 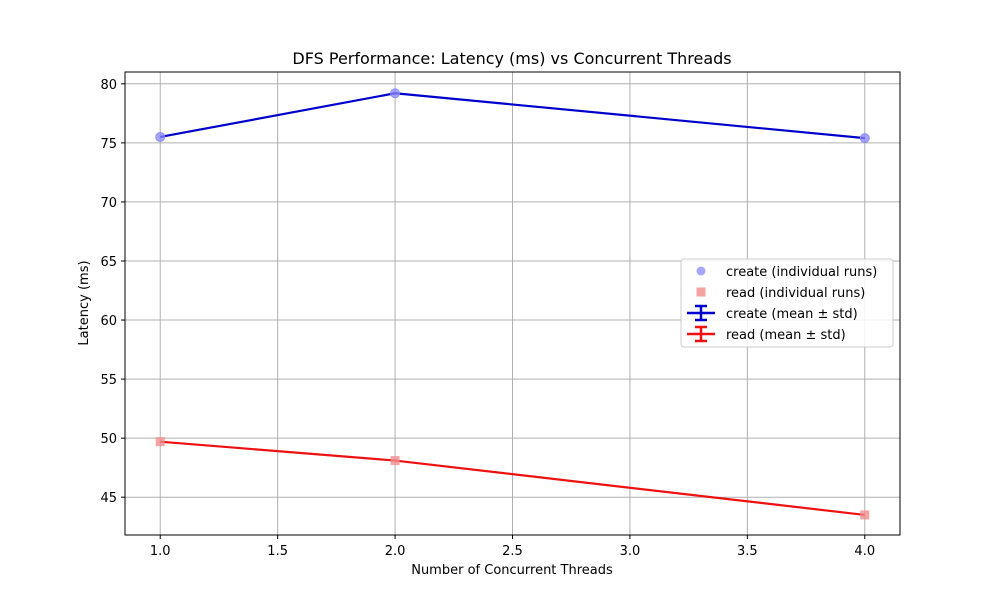 I want to click on x-axis-label: Number of Concurrent Threads, so click(x=512, y=570).